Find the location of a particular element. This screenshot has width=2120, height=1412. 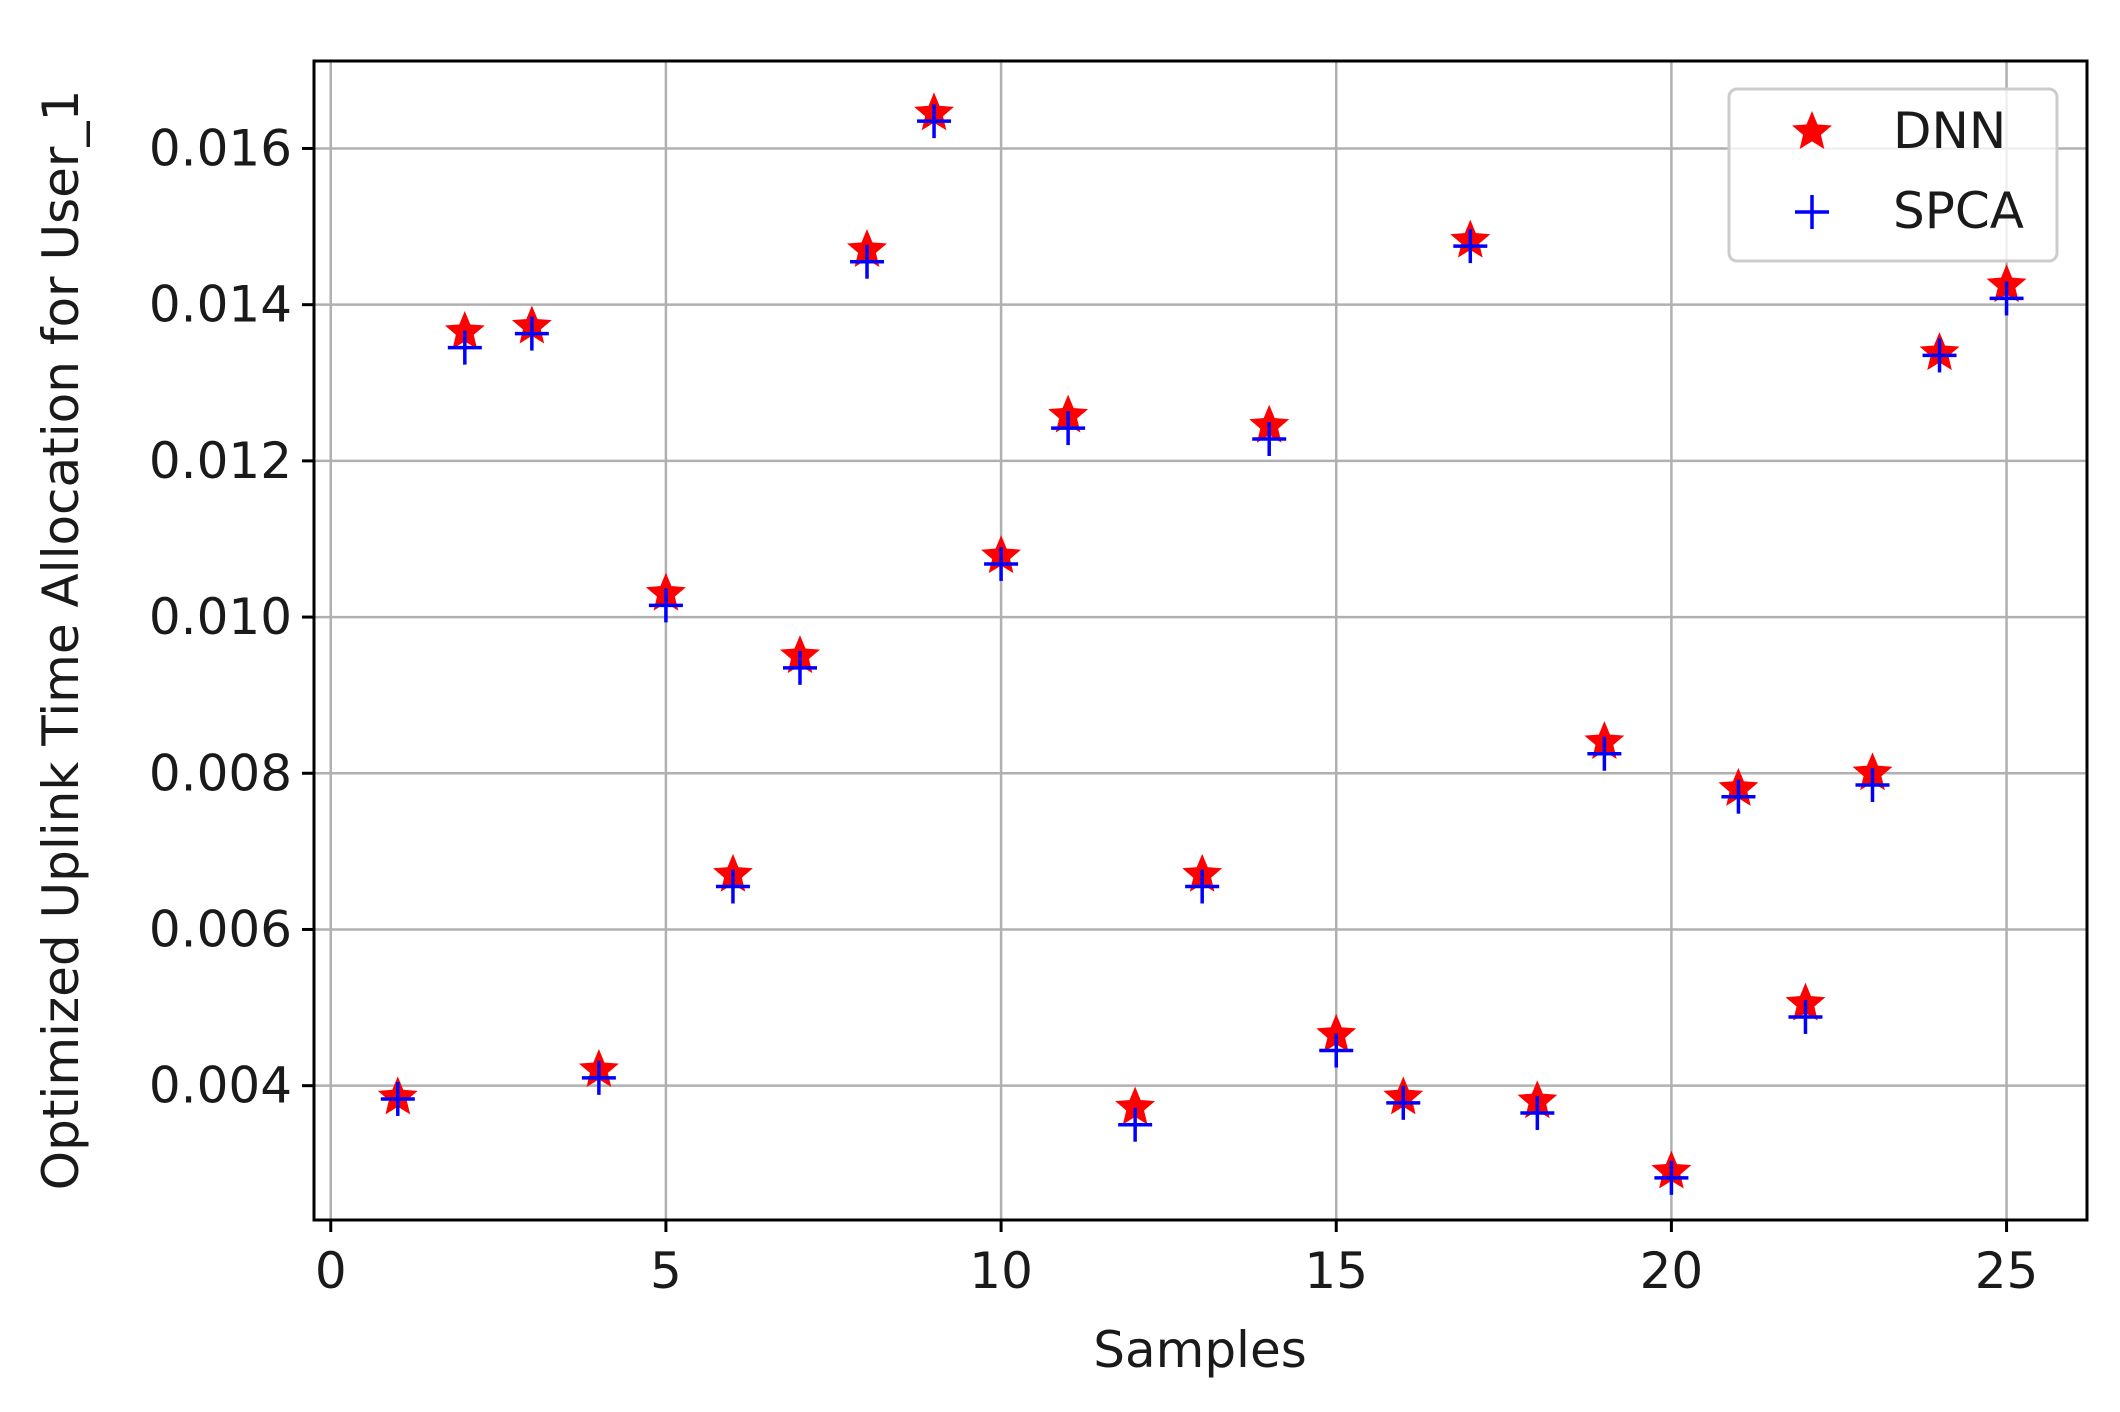

x-tick-label: 10 is located at coordinates (1001, 1271).